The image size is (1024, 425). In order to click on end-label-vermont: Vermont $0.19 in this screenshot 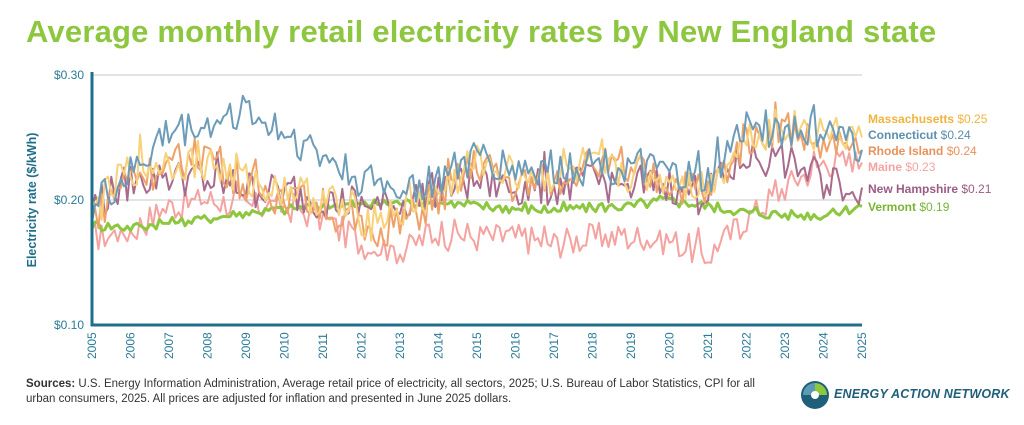, I will do `click(909, 207)`.